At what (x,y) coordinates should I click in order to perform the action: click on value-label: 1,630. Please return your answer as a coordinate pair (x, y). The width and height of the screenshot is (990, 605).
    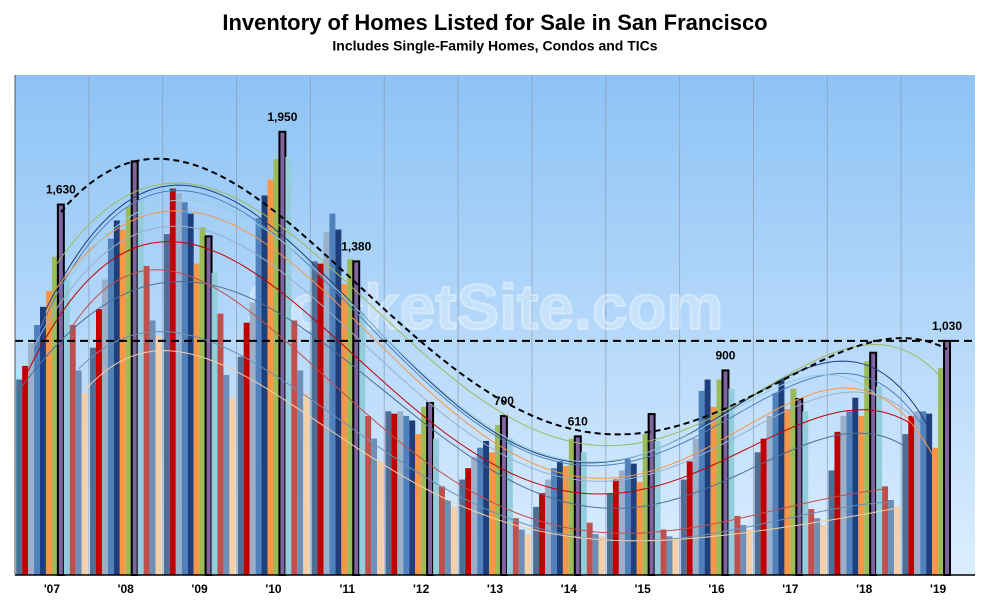
    Looking at the image, I should click on (61, 190).